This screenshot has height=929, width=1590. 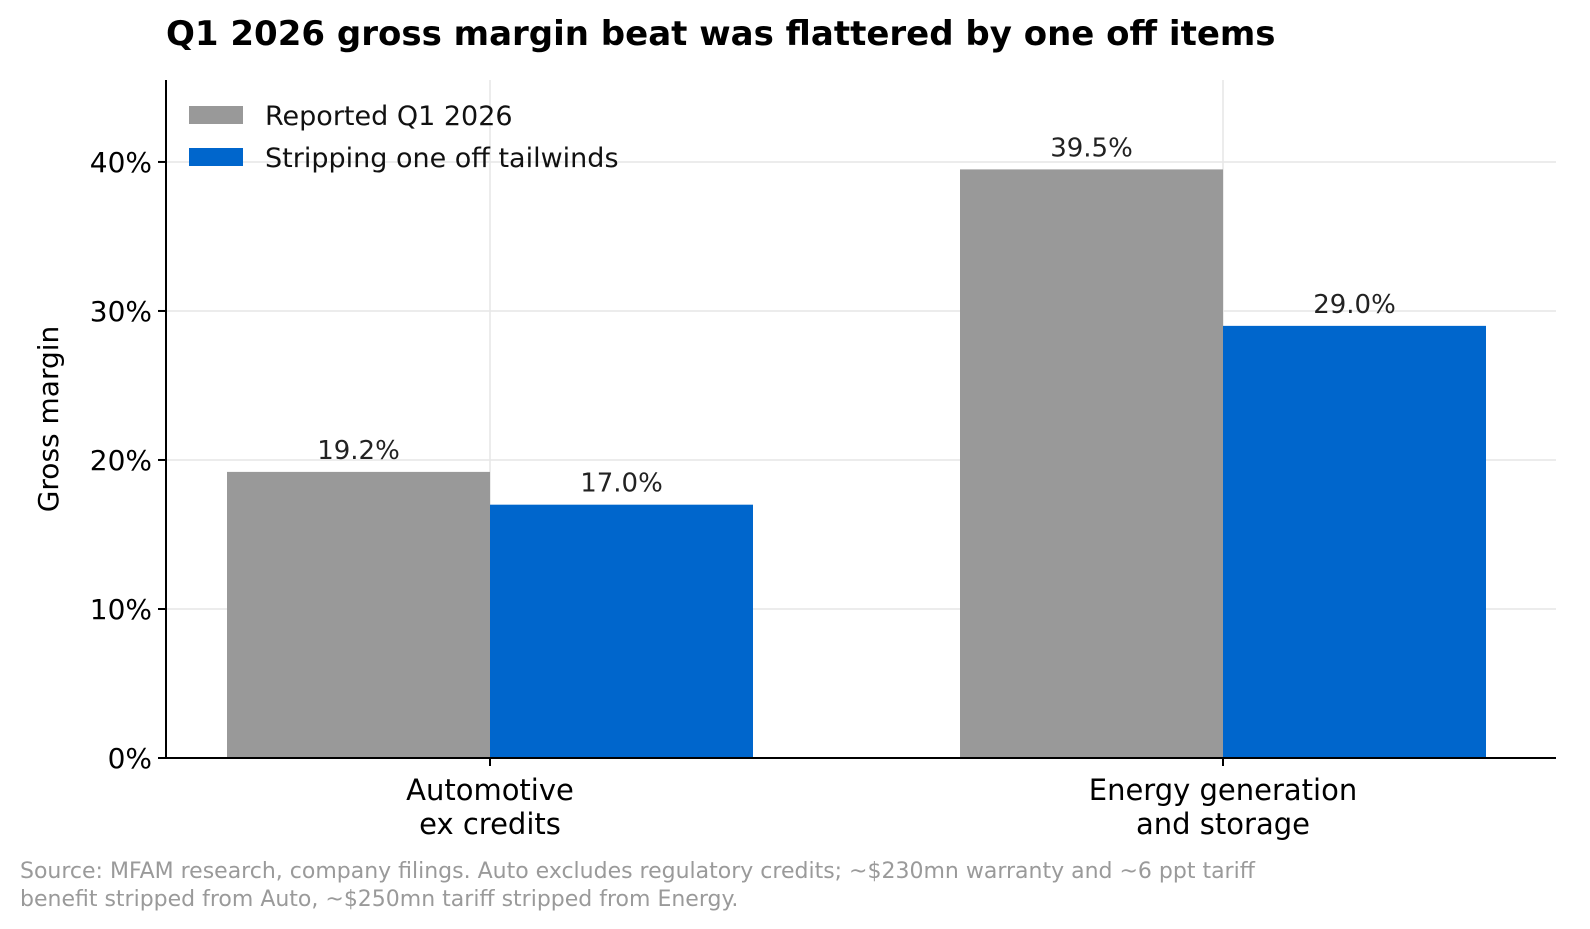 What do you see at coordinates (389, 116) in the screenshot?
I see `legend-label-1: Reported Q1 2026` at bounding box center [389, 116].